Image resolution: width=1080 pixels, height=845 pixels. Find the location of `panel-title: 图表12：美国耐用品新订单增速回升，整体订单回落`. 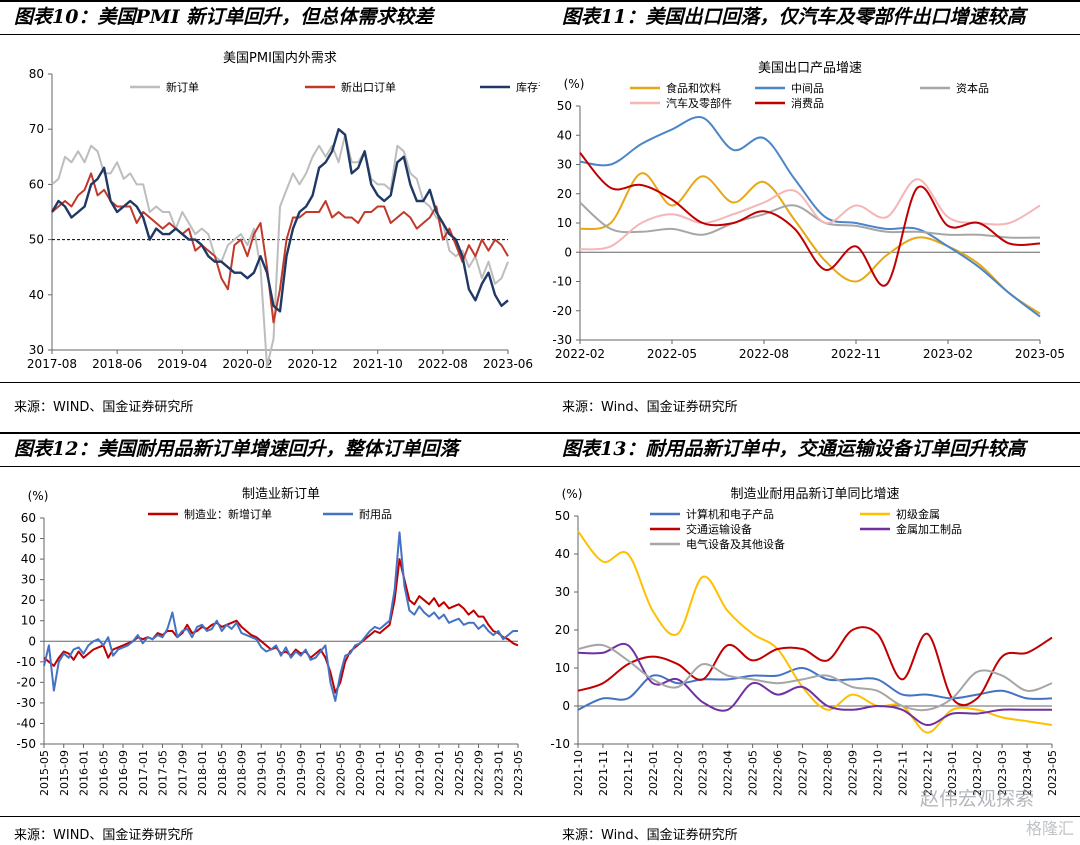

panel-title: 图表12：美国耐用品新订单增速回升，整体订单回落 is located at coordinates (236, 449).